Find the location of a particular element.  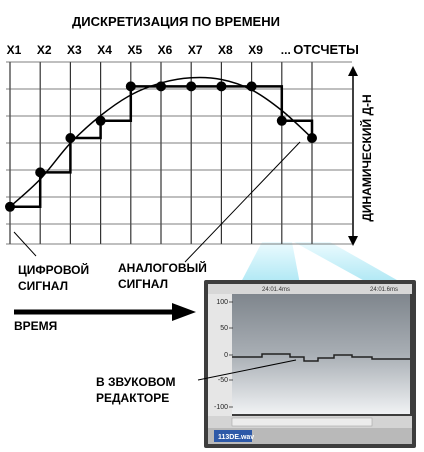

dynamic-range-arrow is located at coordinates (353, 156).